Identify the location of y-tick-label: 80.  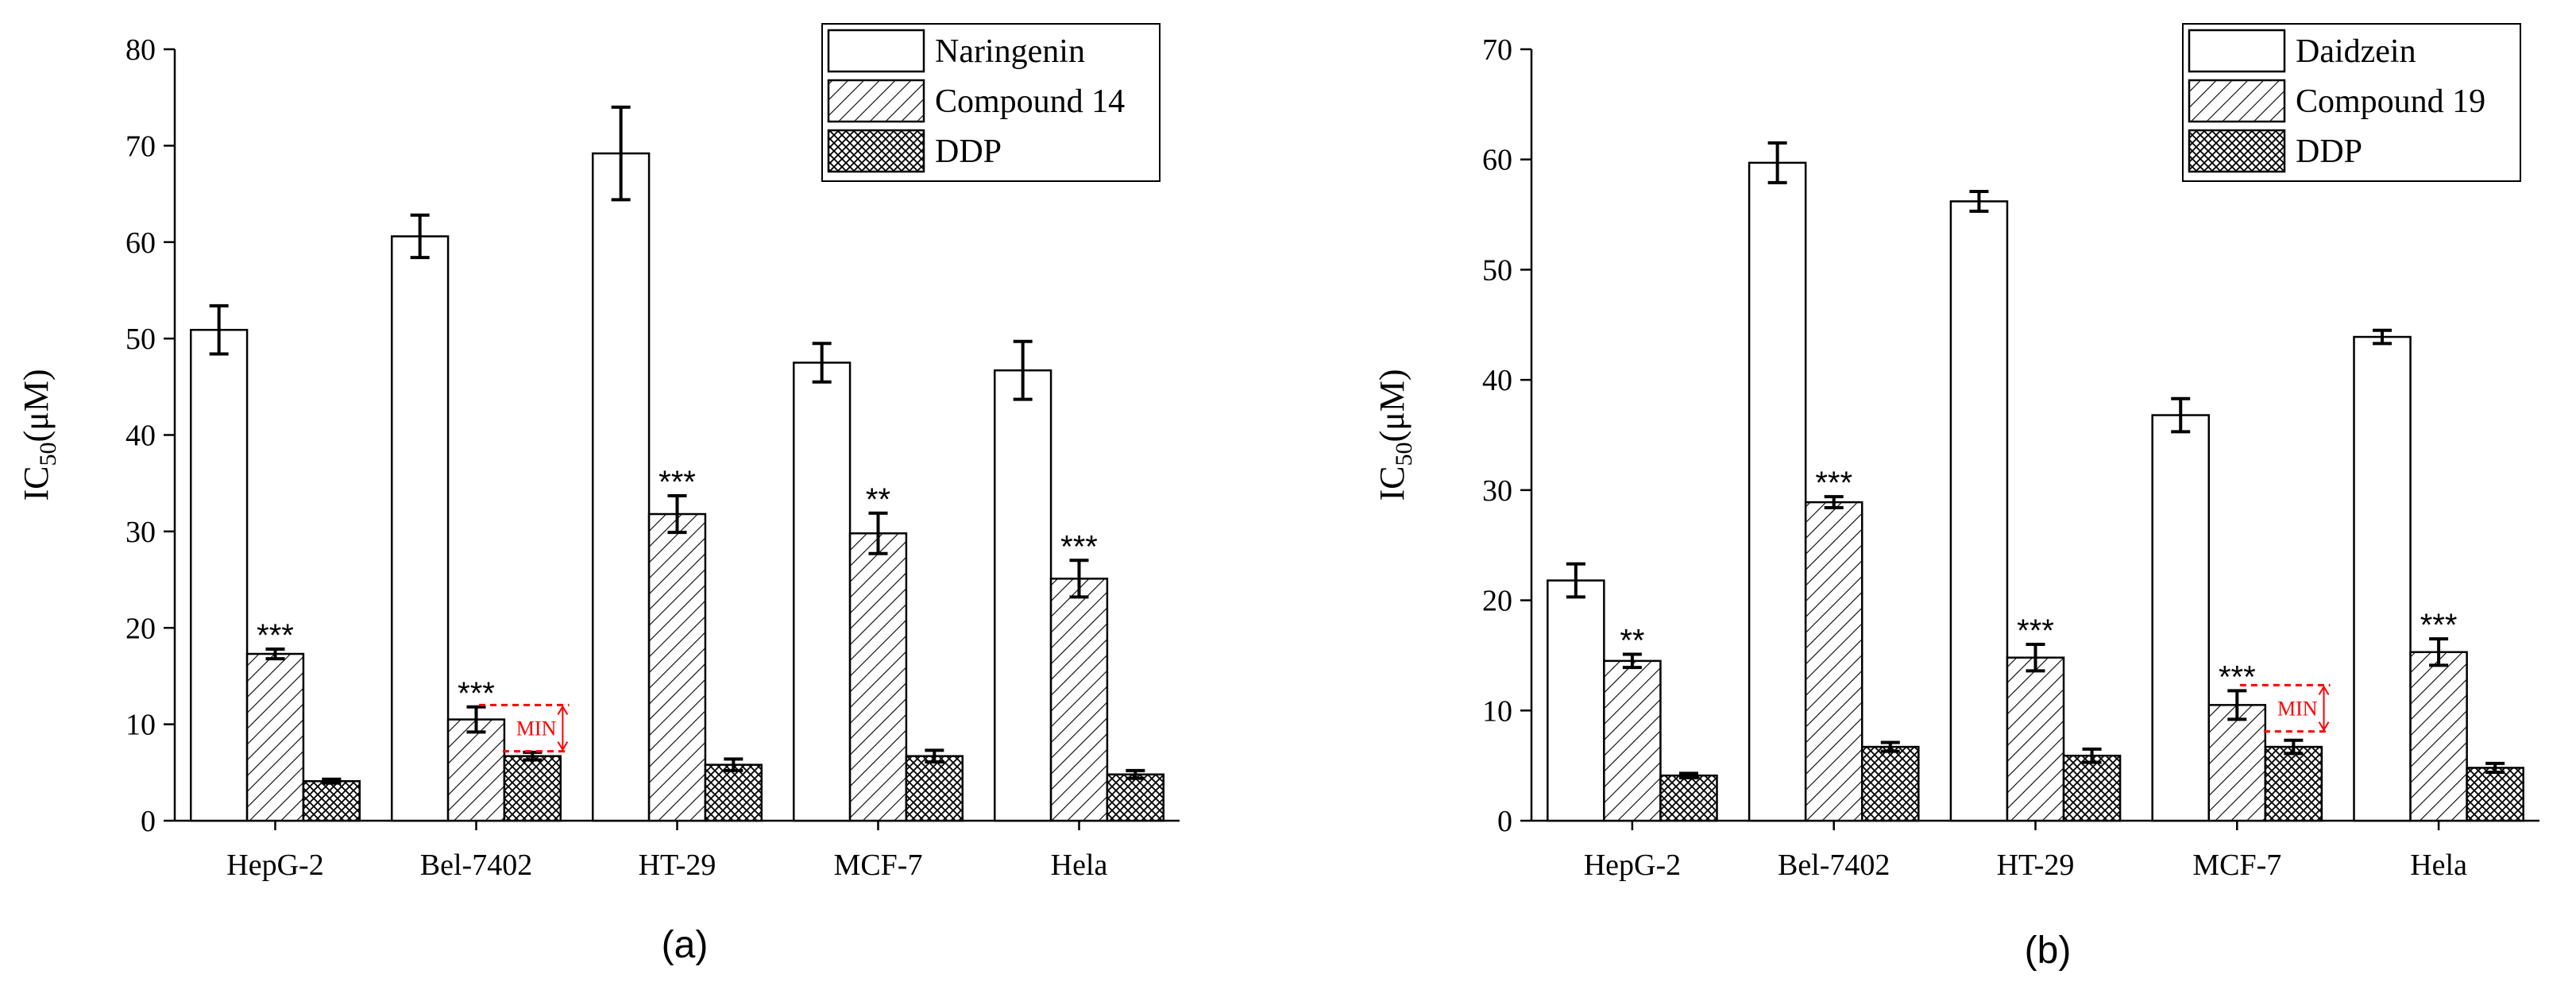
(141, 50).